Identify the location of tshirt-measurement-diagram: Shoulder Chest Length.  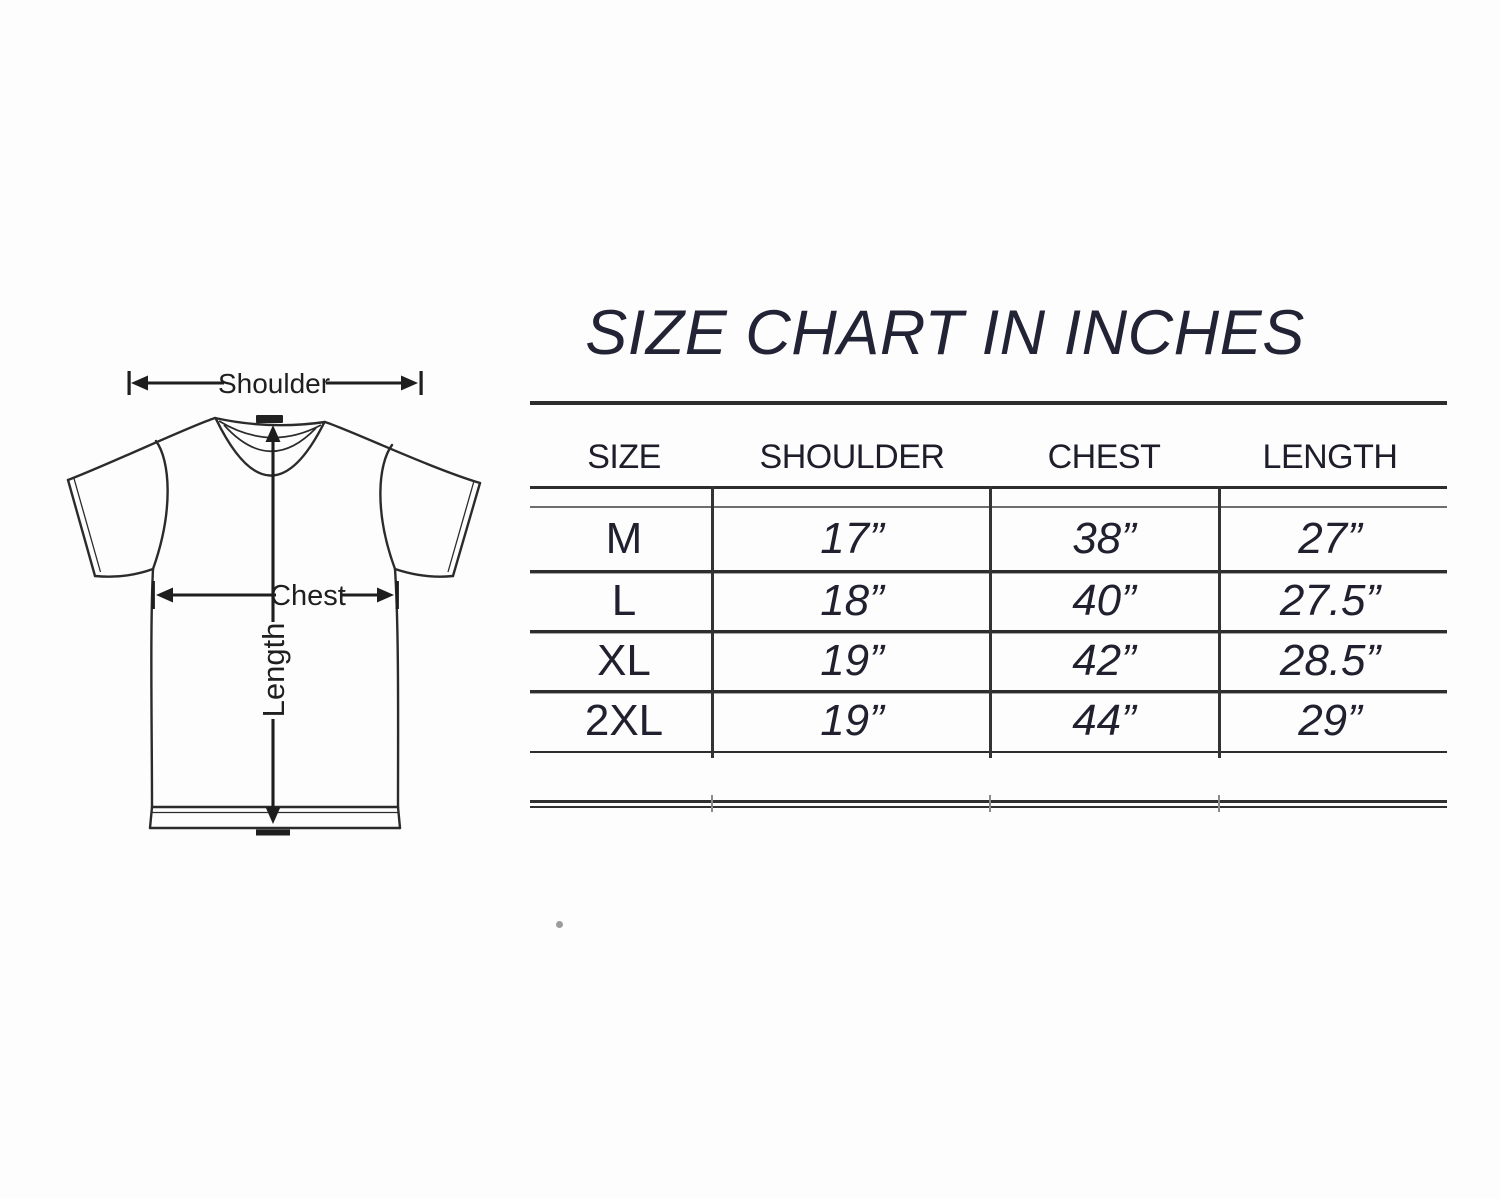
(274, 602).